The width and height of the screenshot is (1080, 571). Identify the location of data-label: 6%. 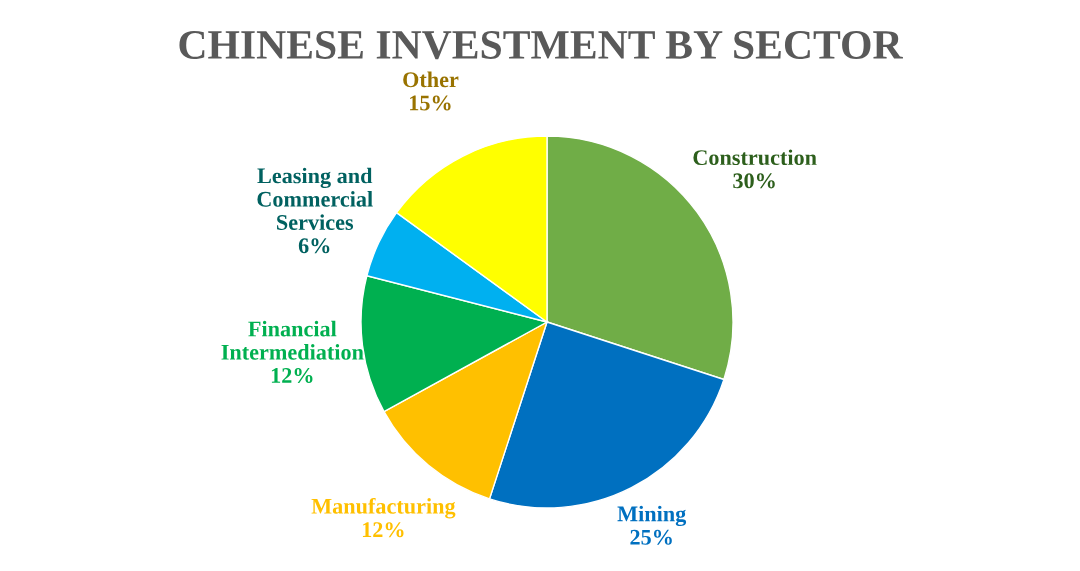
(314, 246).